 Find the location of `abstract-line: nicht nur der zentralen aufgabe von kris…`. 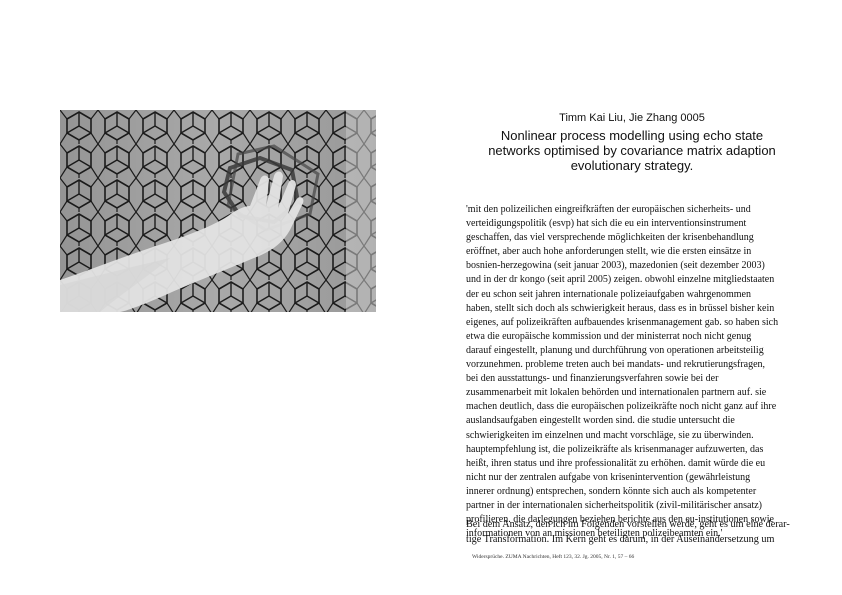

abstract-line: nicht nur der zentralen aufgabe von kris… is located at coordinates (608, 477).